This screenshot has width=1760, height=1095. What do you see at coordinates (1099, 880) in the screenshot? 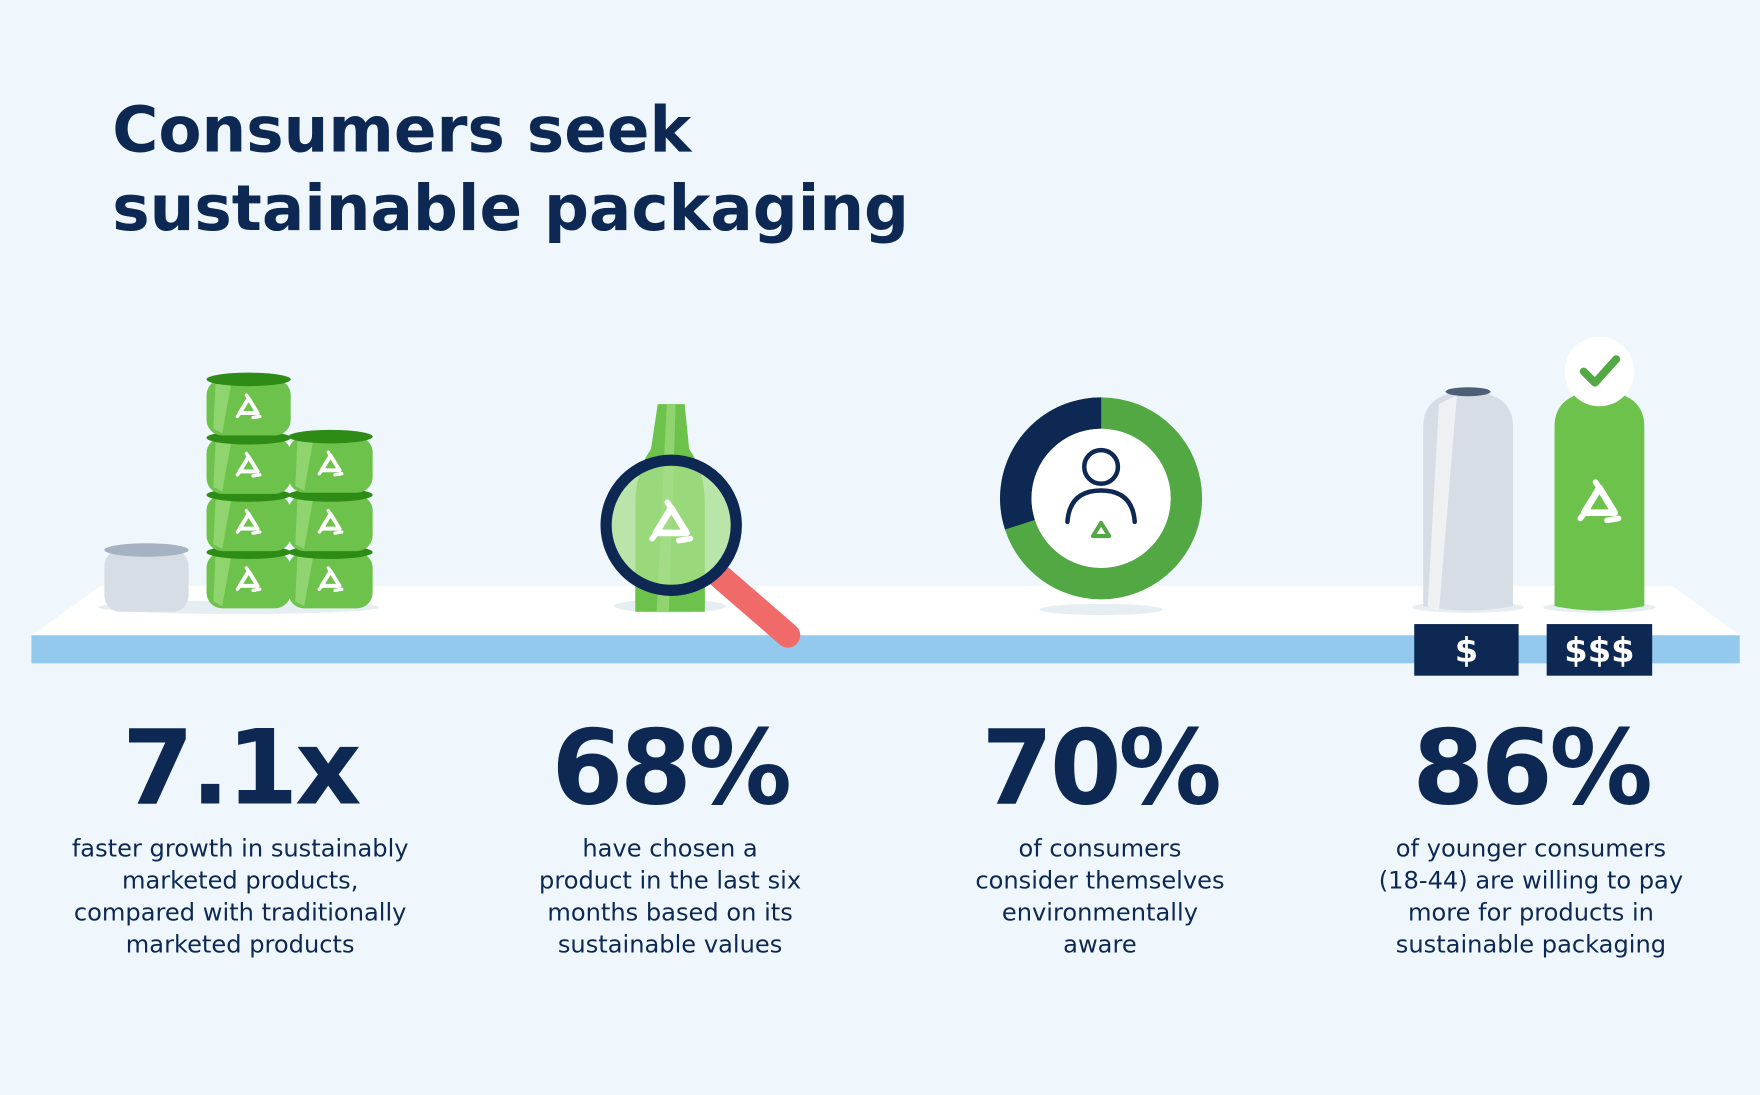
I see `stat-description: consider themselves` at bounding box center [1099, 880].